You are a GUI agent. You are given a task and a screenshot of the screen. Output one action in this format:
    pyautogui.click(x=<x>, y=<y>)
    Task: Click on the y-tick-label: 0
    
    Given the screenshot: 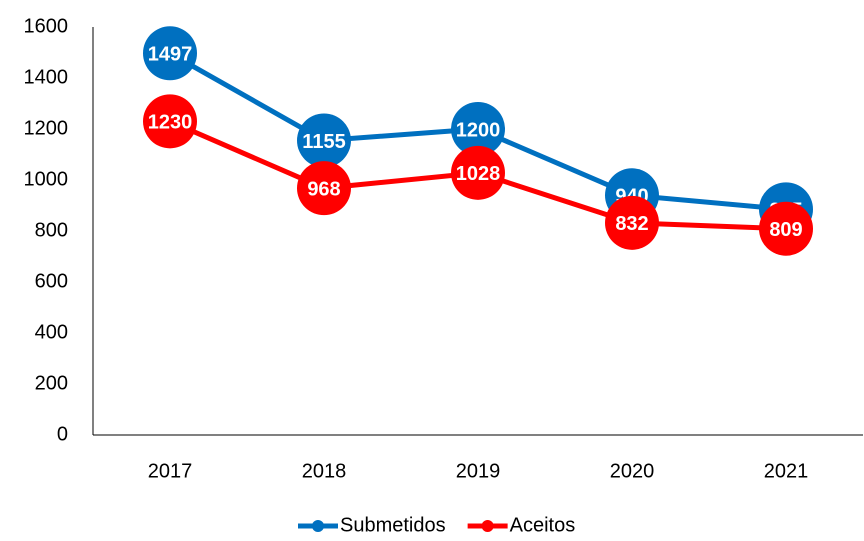 What is the action you would take?
    pyautogui.click(x=62, y=434)
    